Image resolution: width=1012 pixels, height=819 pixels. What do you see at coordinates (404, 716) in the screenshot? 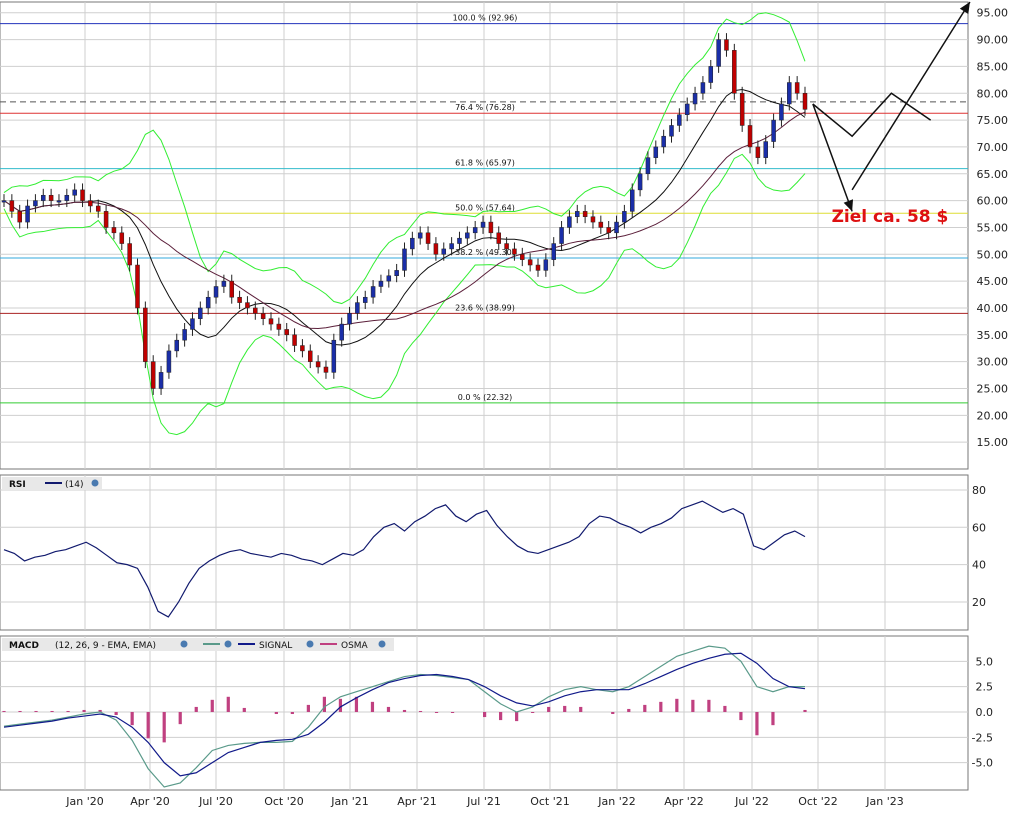
I see `macd-series-line` at bounding box center [404, 716].